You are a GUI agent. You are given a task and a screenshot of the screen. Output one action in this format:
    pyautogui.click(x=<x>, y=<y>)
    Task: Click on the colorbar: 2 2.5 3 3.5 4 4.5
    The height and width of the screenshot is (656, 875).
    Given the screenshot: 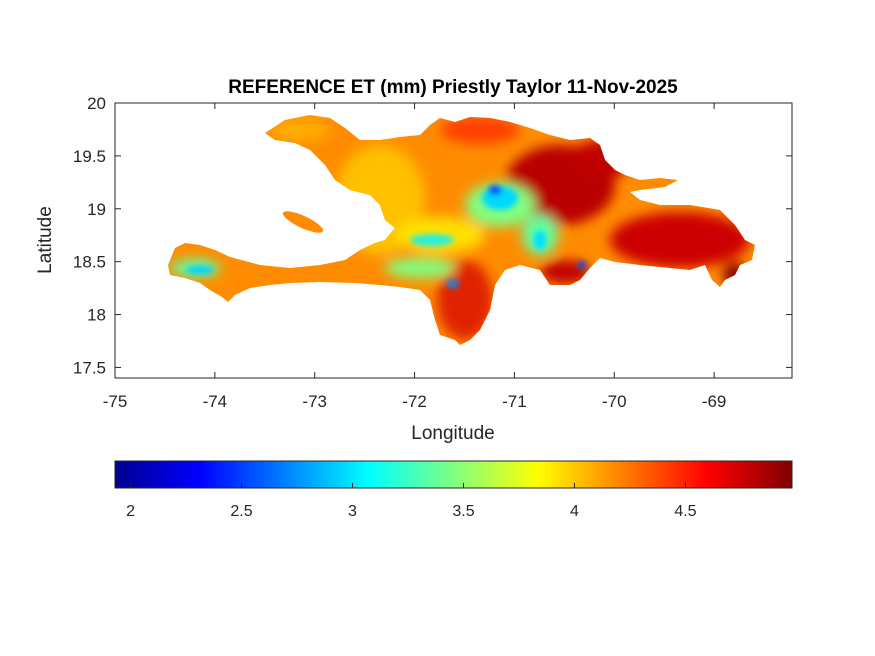 What is the action you would take?
    pyautogui.click(x=453, y=490)
    